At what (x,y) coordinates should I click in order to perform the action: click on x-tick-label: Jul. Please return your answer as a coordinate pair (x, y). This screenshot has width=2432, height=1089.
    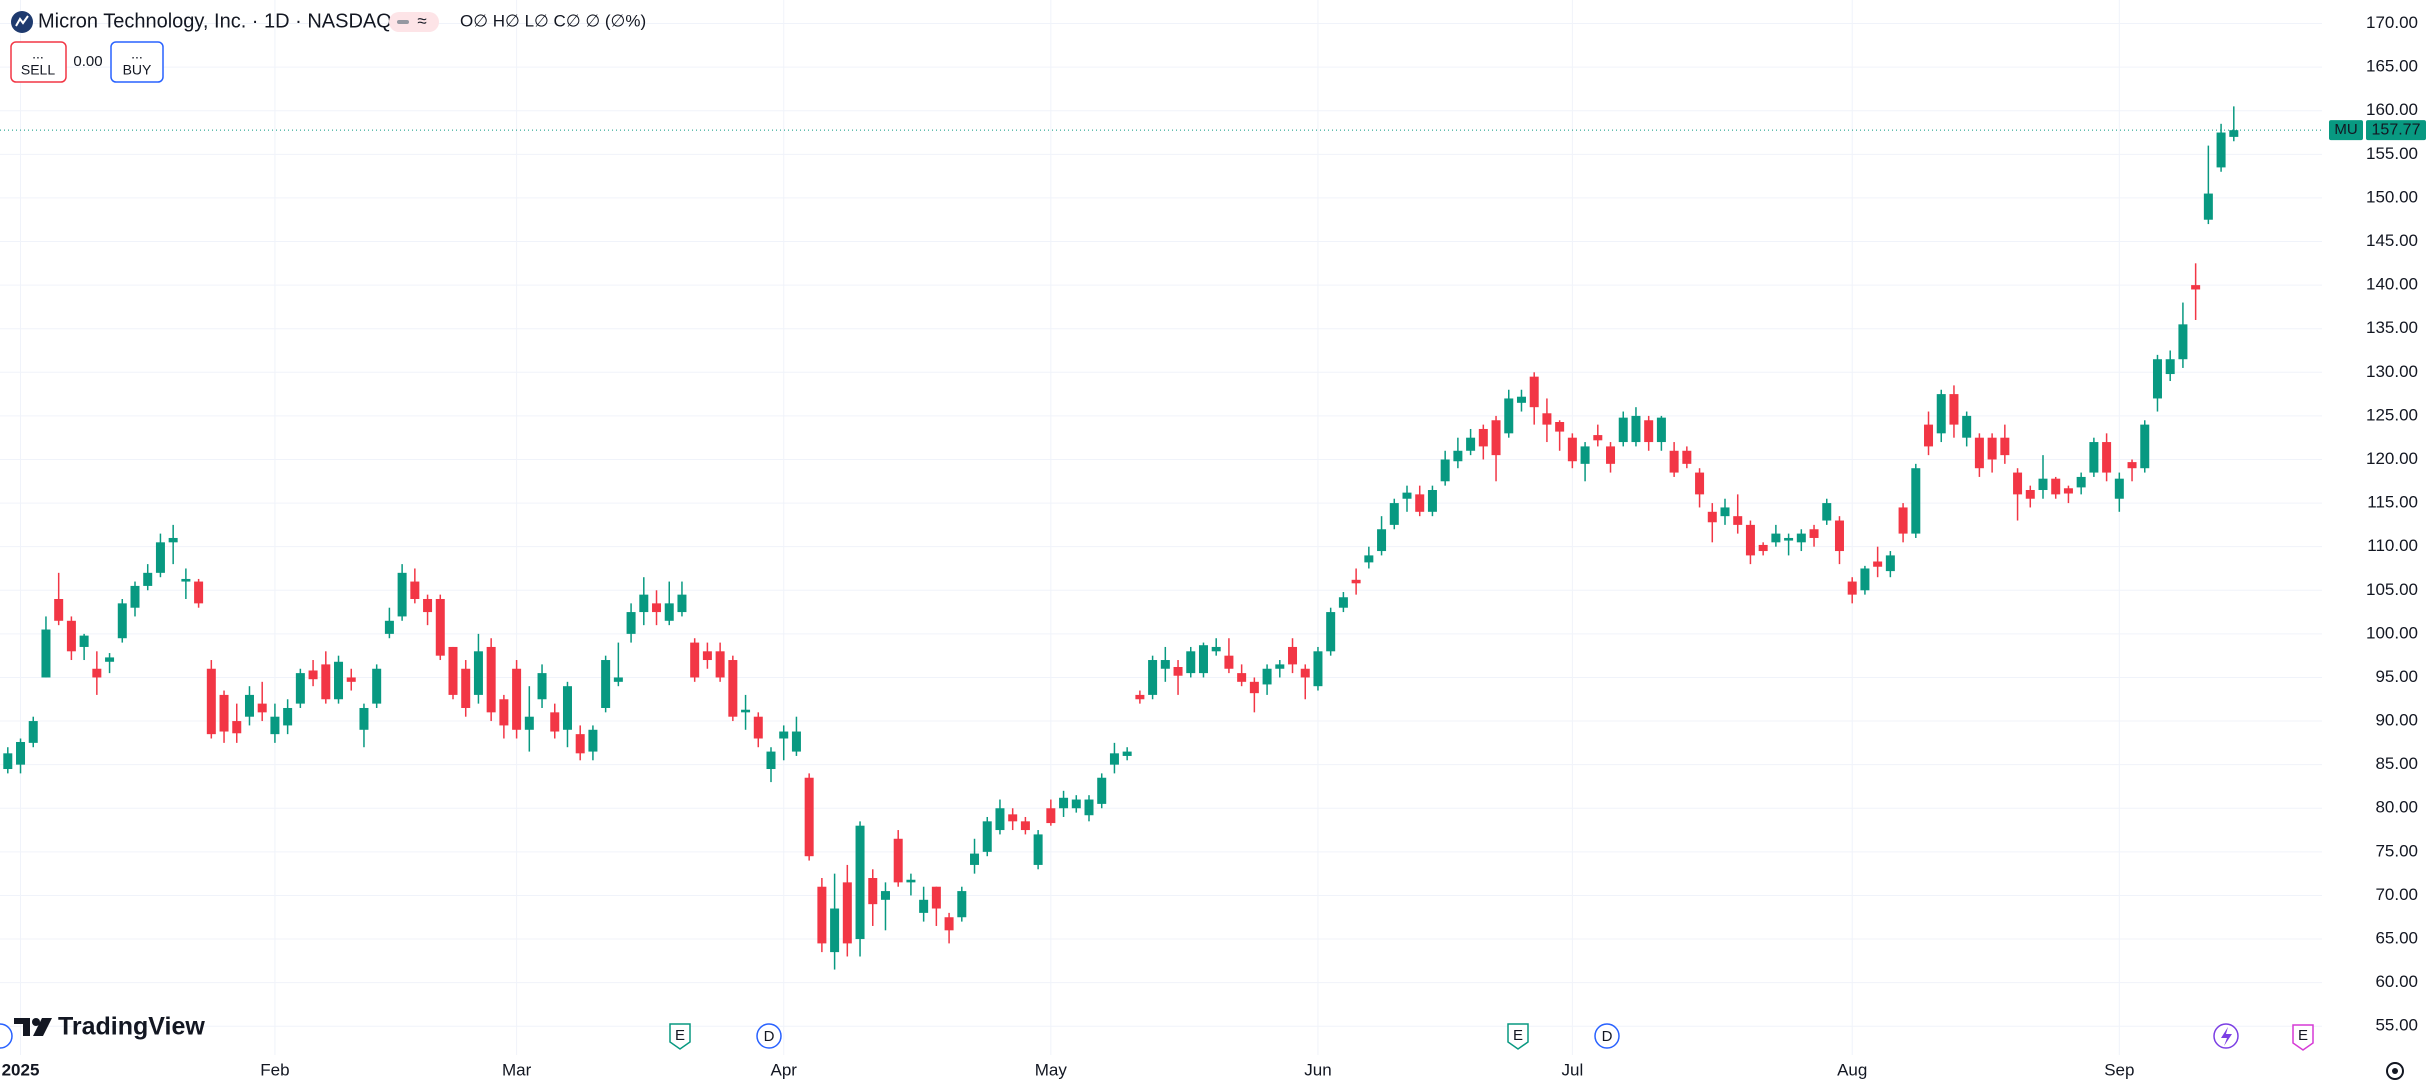
    Looking at the image, I should click on (1572, 1069).